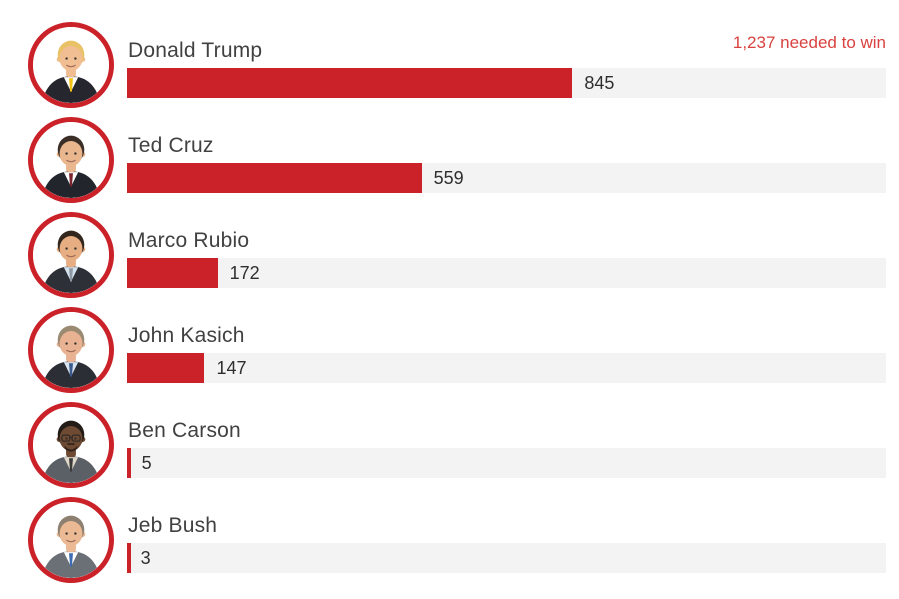 The width and height of the screenshot is (899, 599). Describe the element at coordinates (171, 145) in the screenshot. I see `candidate-name: Ted Cruz` at that location.